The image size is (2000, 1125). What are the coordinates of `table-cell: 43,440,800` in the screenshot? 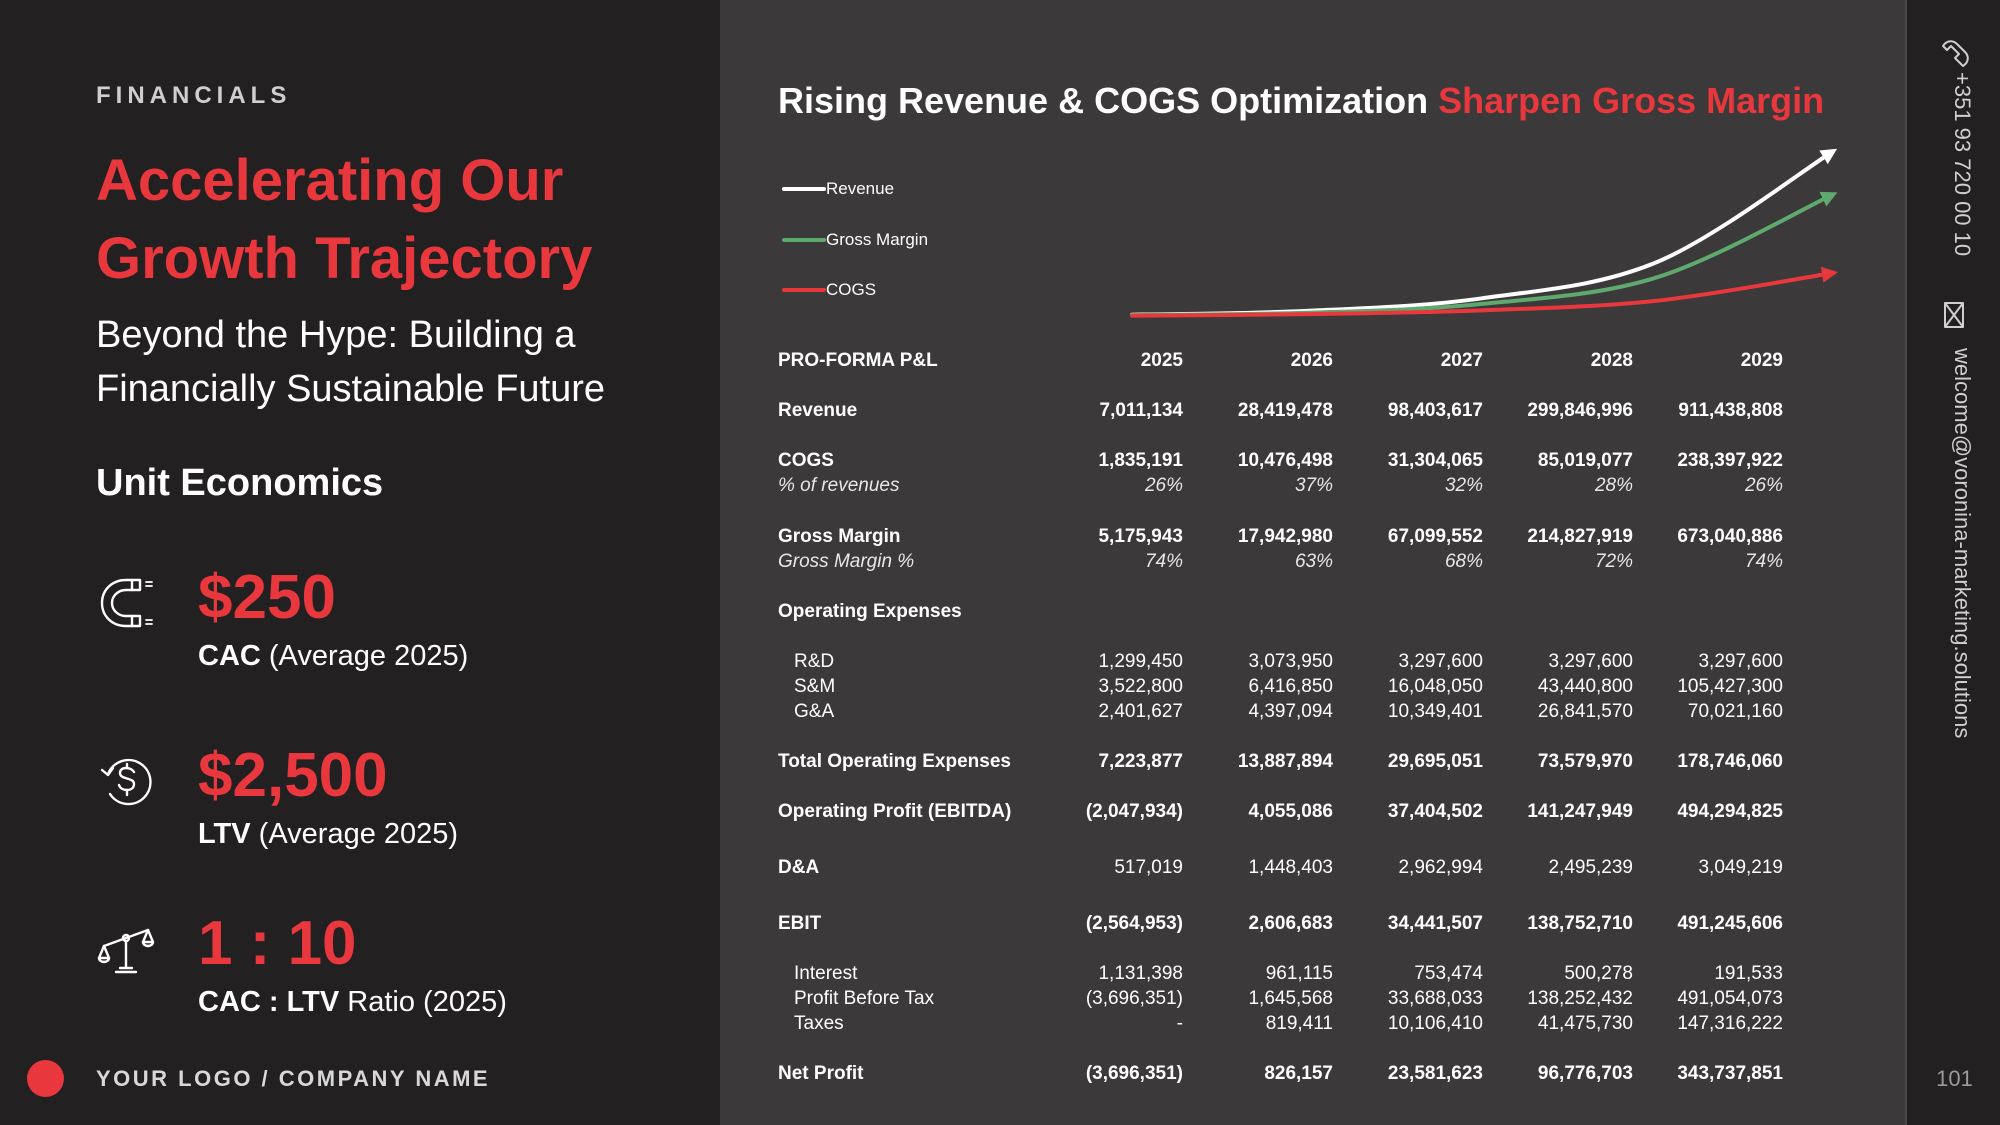 It's located at (1585, 686).